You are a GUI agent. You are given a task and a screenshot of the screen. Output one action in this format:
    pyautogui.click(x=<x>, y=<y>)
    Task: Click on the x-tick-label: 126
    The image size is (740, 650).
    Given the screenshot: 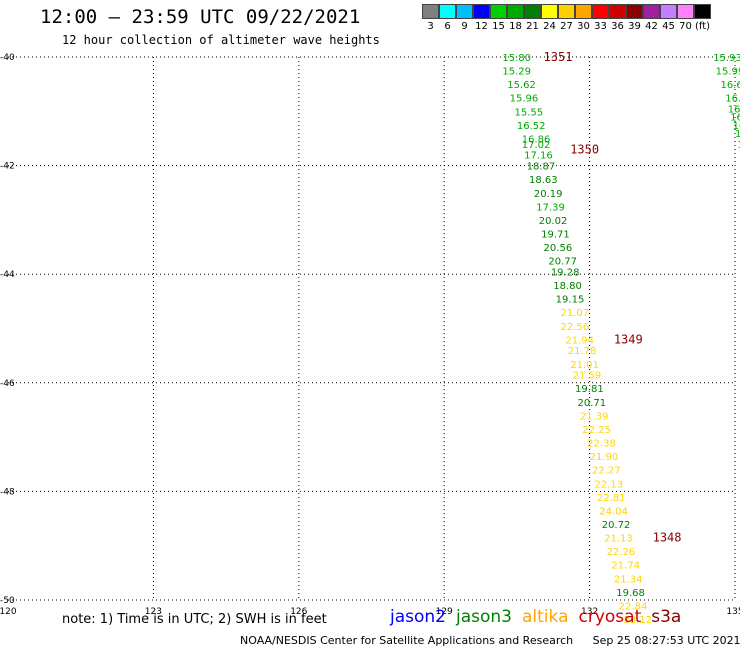 What is the action you would take?
    pyautogui.click(x=298, y=612)
    